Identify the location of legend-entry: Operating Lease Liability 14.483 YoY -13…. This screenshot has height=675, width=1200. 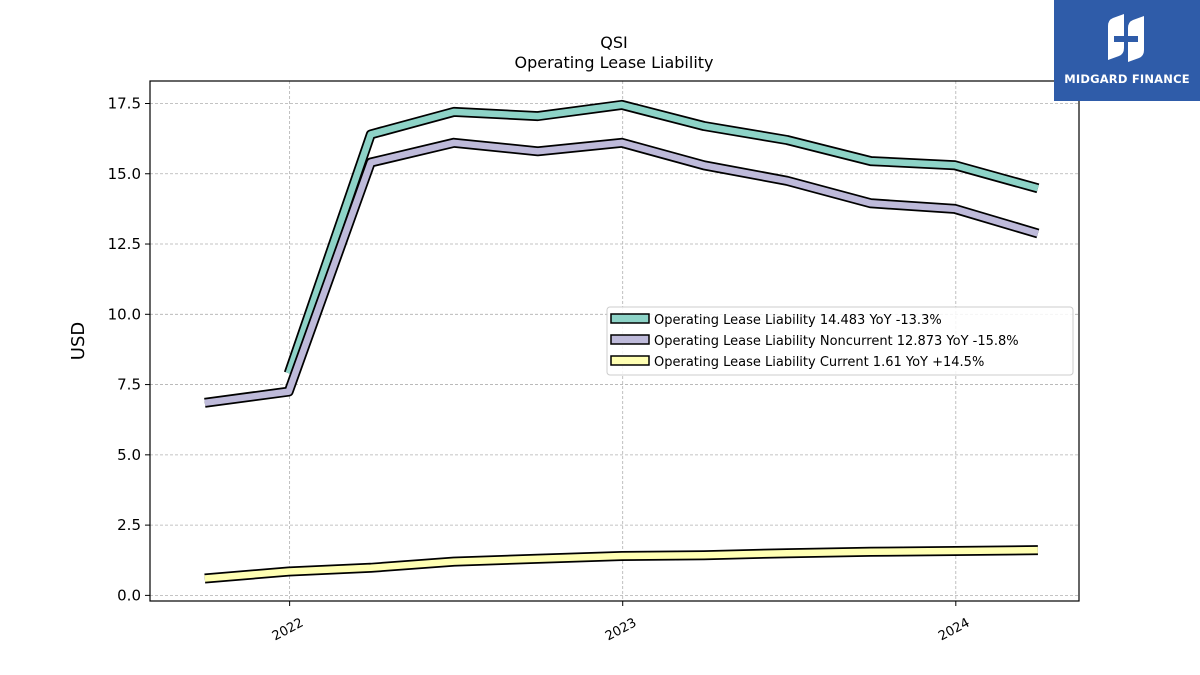
(798, 320).